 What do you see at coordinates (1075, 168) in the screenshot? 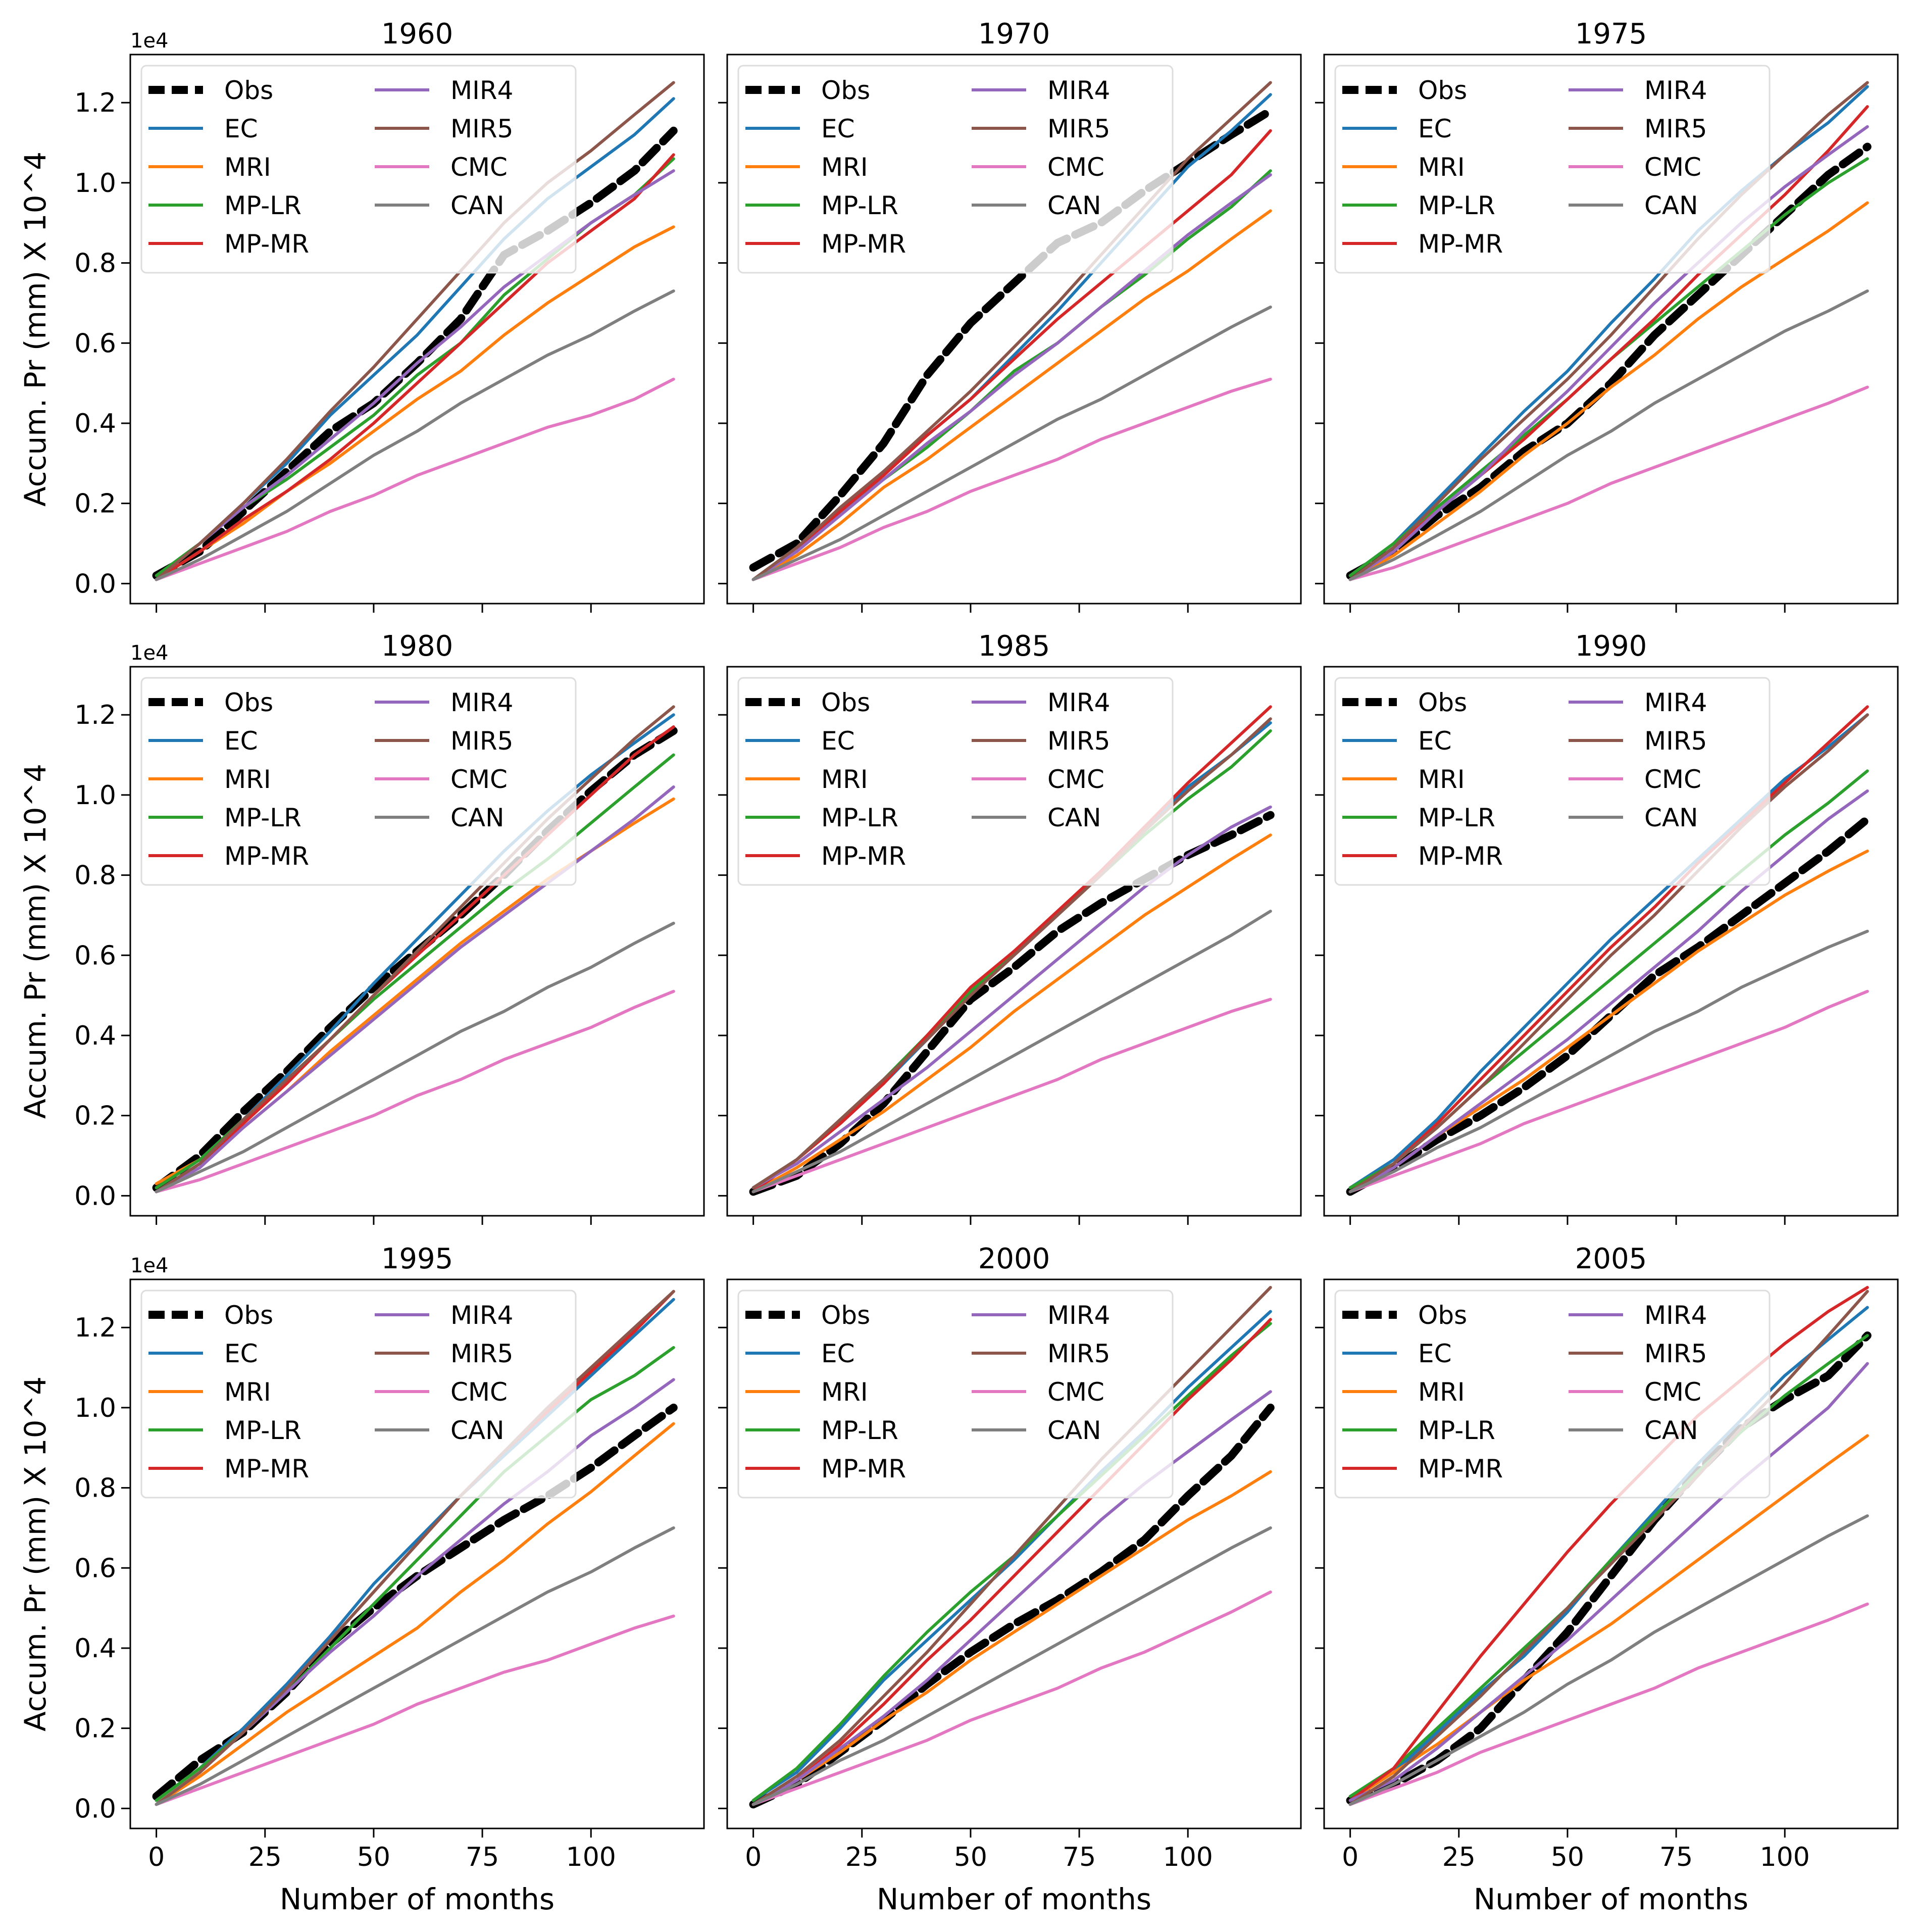
I see `panel-1970-legend-label-cmc: CMC` at bounding box center [1075, 168].